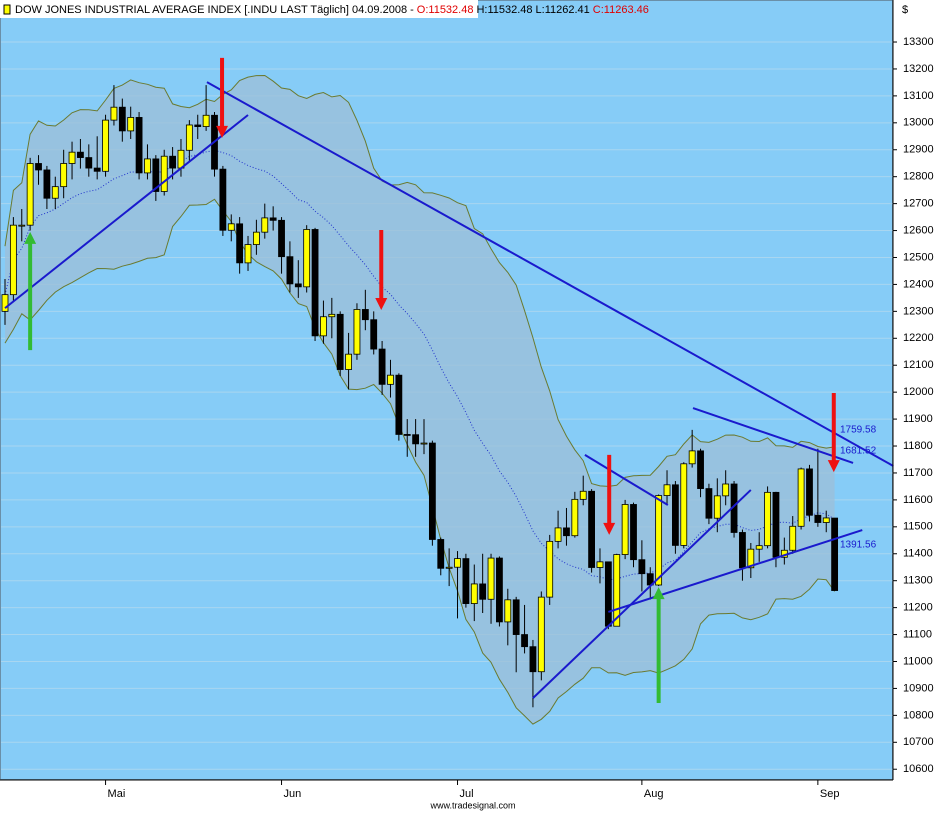 The height and width of the screenshot is (813, 946). What do you see at coordinates (918, 419) in the screenshot?
I see `y-tick-label: 11900` at bounding box center [918, 419].